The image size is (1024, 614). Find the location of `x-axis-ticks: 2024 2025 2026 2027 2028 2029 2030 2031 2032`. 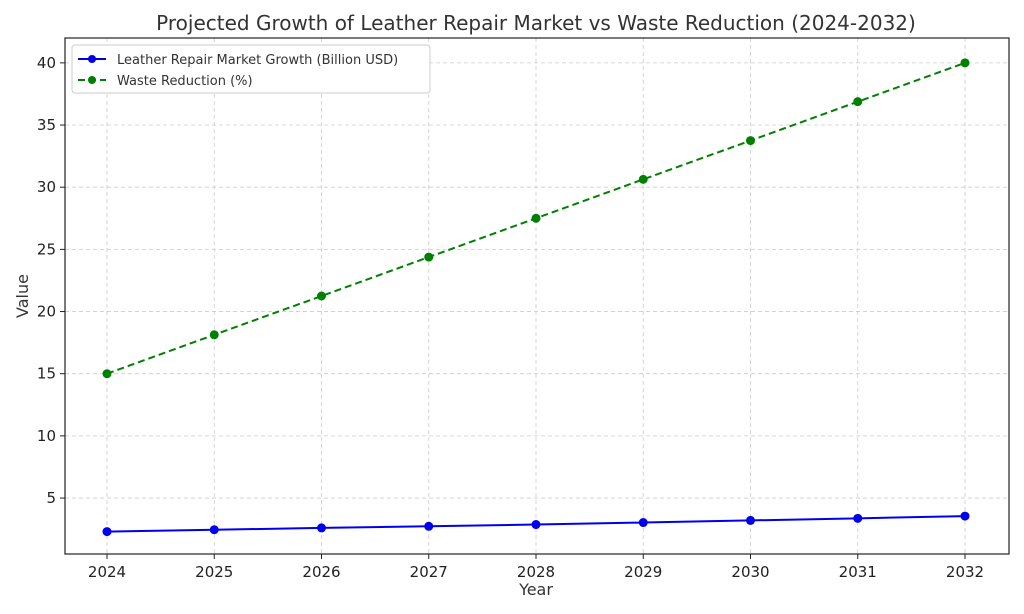

x-axis-ticks: 2024 2025 2026 2027 2028 2029 2030 2031 2032 is located at coordinates (536, 567).